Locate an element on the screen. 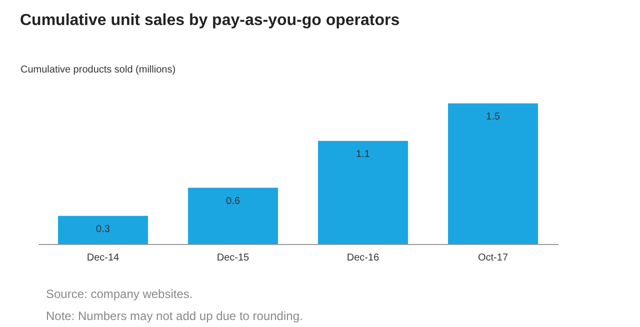  x-tick-label: Dec-15 is located at coordinates (233, 258).